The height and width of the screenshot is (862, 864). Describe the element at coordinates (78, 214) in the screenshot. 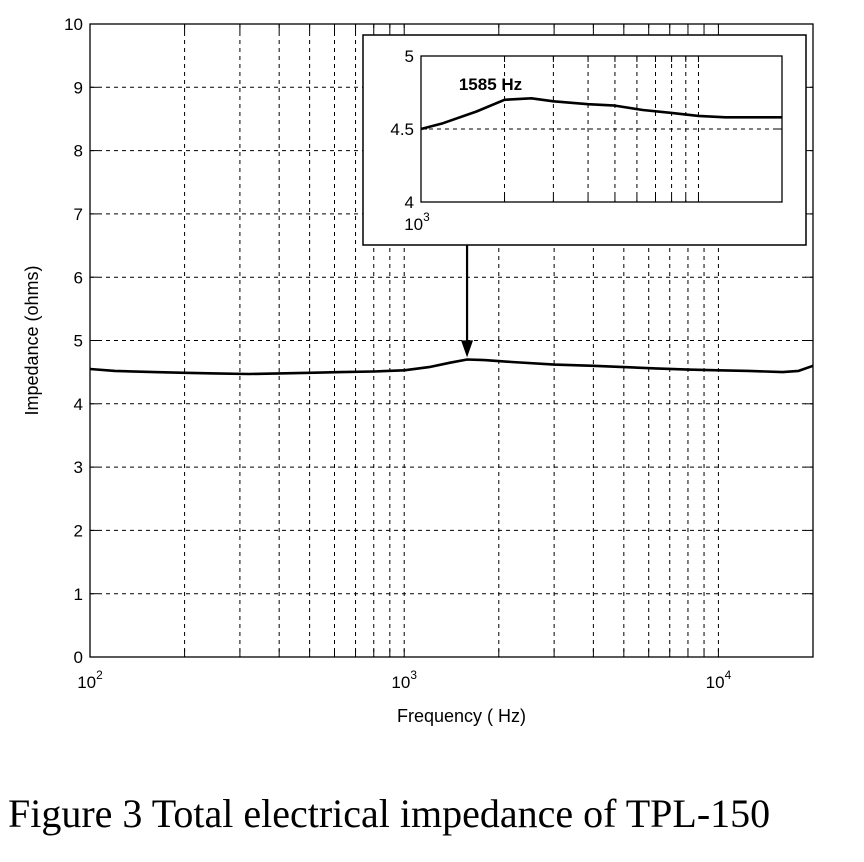

I see `main-y-tick-label: 7` at that location.